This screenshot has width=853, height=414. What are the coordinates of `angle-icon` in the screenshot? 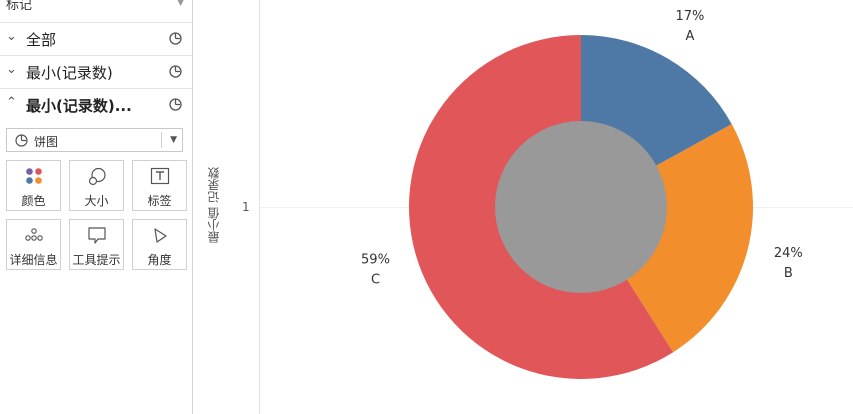 It's located at (160, 235).